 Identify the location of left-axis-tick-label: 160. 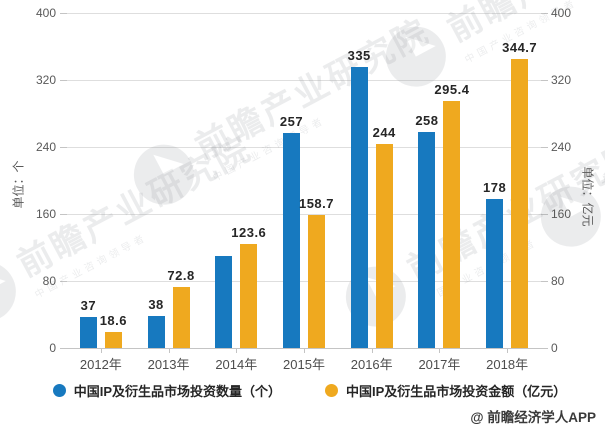
(45, 214).